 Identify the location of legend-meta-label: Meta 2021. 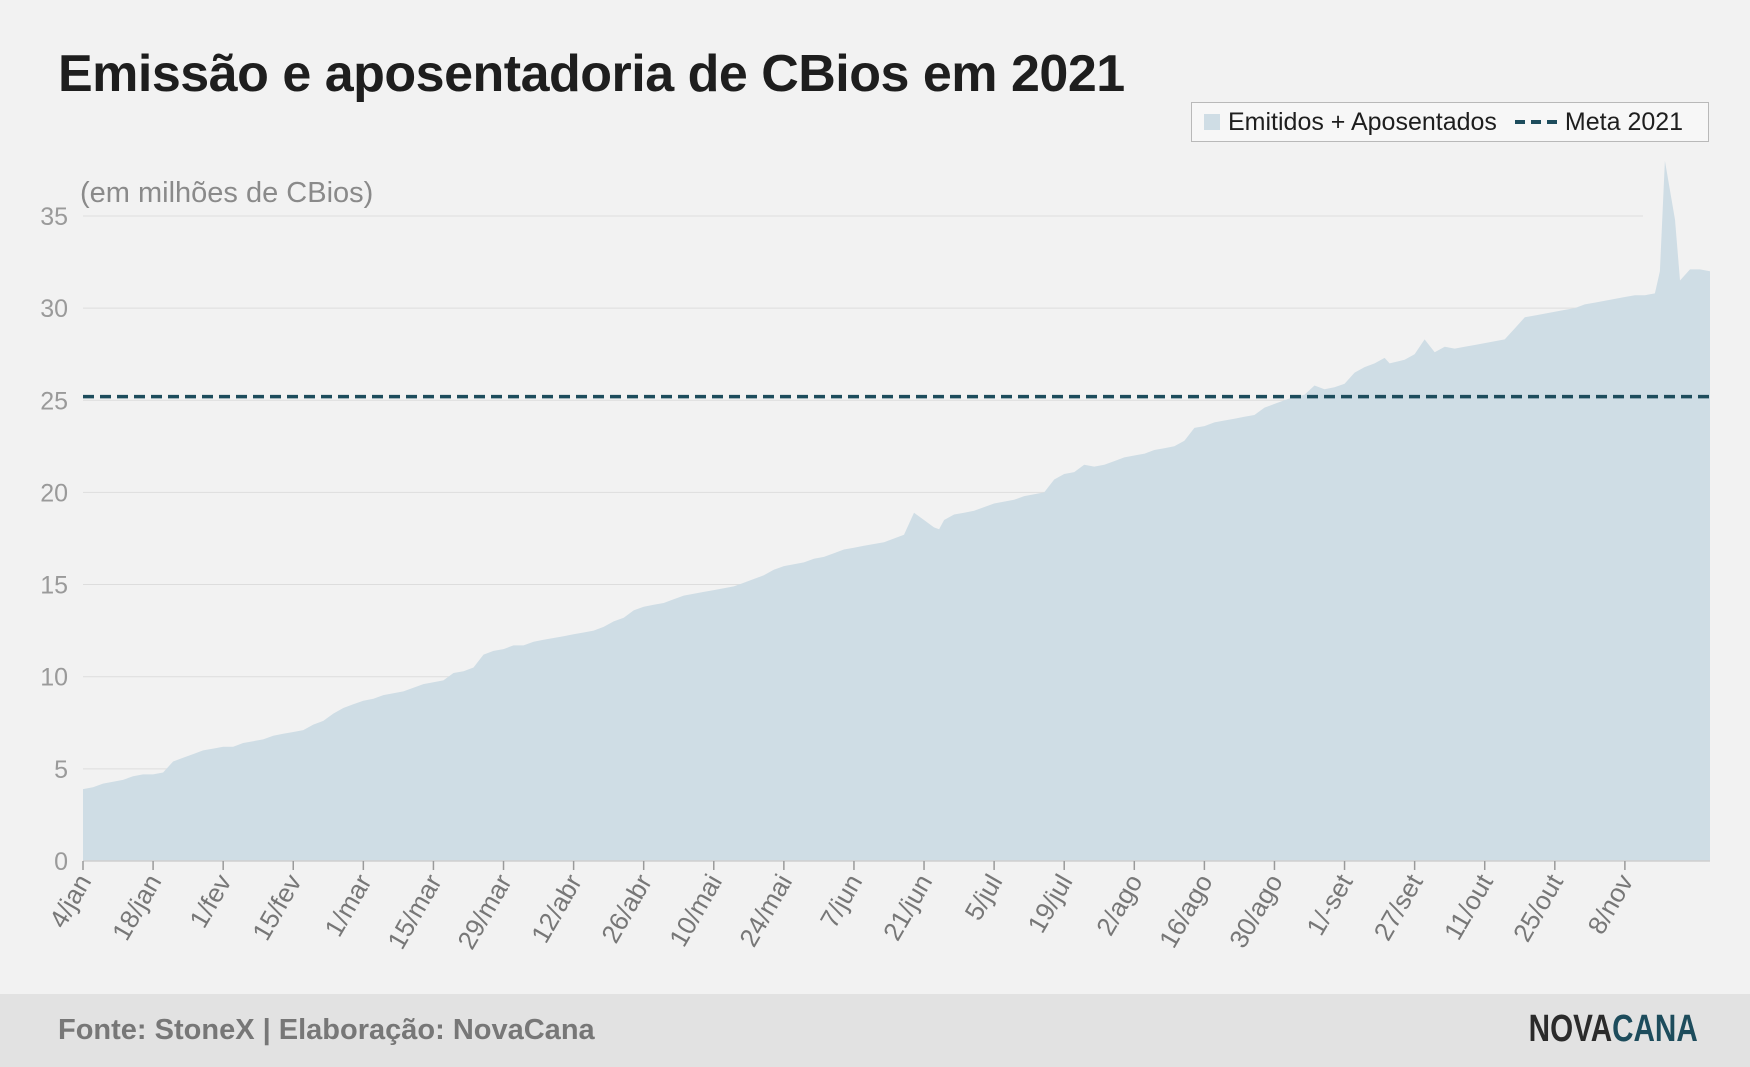
(1624, 121).